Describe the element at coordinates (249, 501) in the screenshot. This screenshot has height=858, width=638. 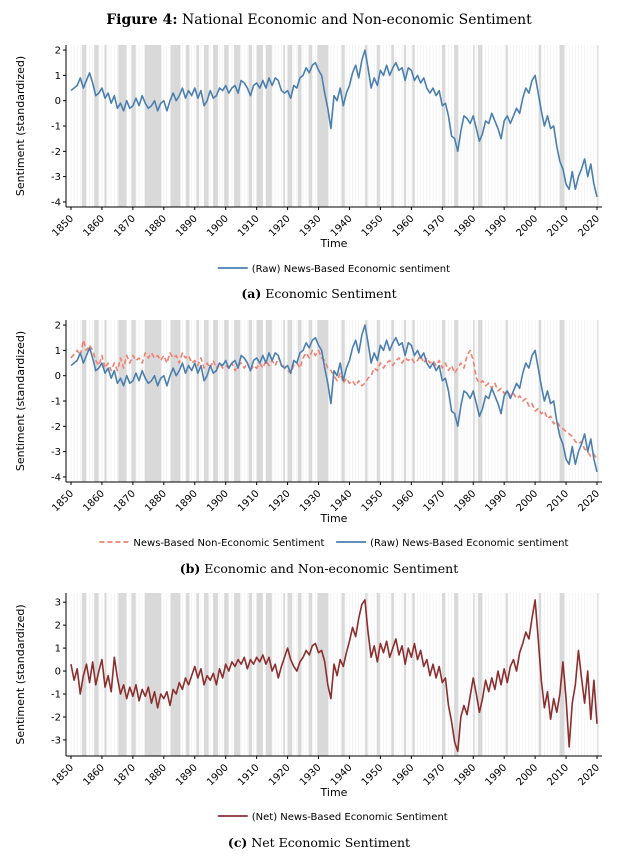
I see `x-tick-label: 1910` at that location.